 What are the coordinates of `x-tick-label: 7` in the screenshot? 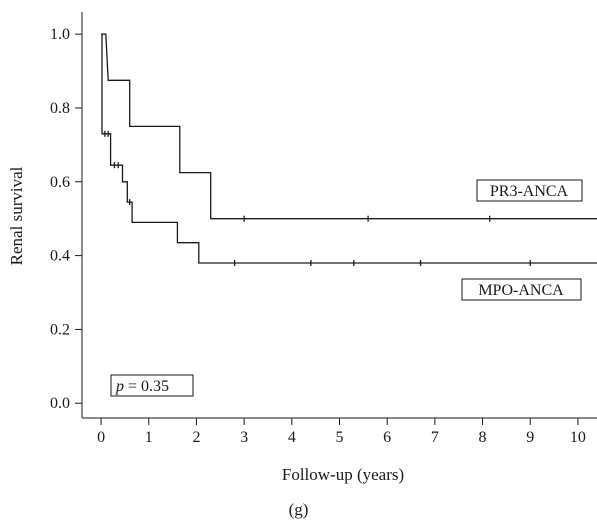 It's located at (435, 437).